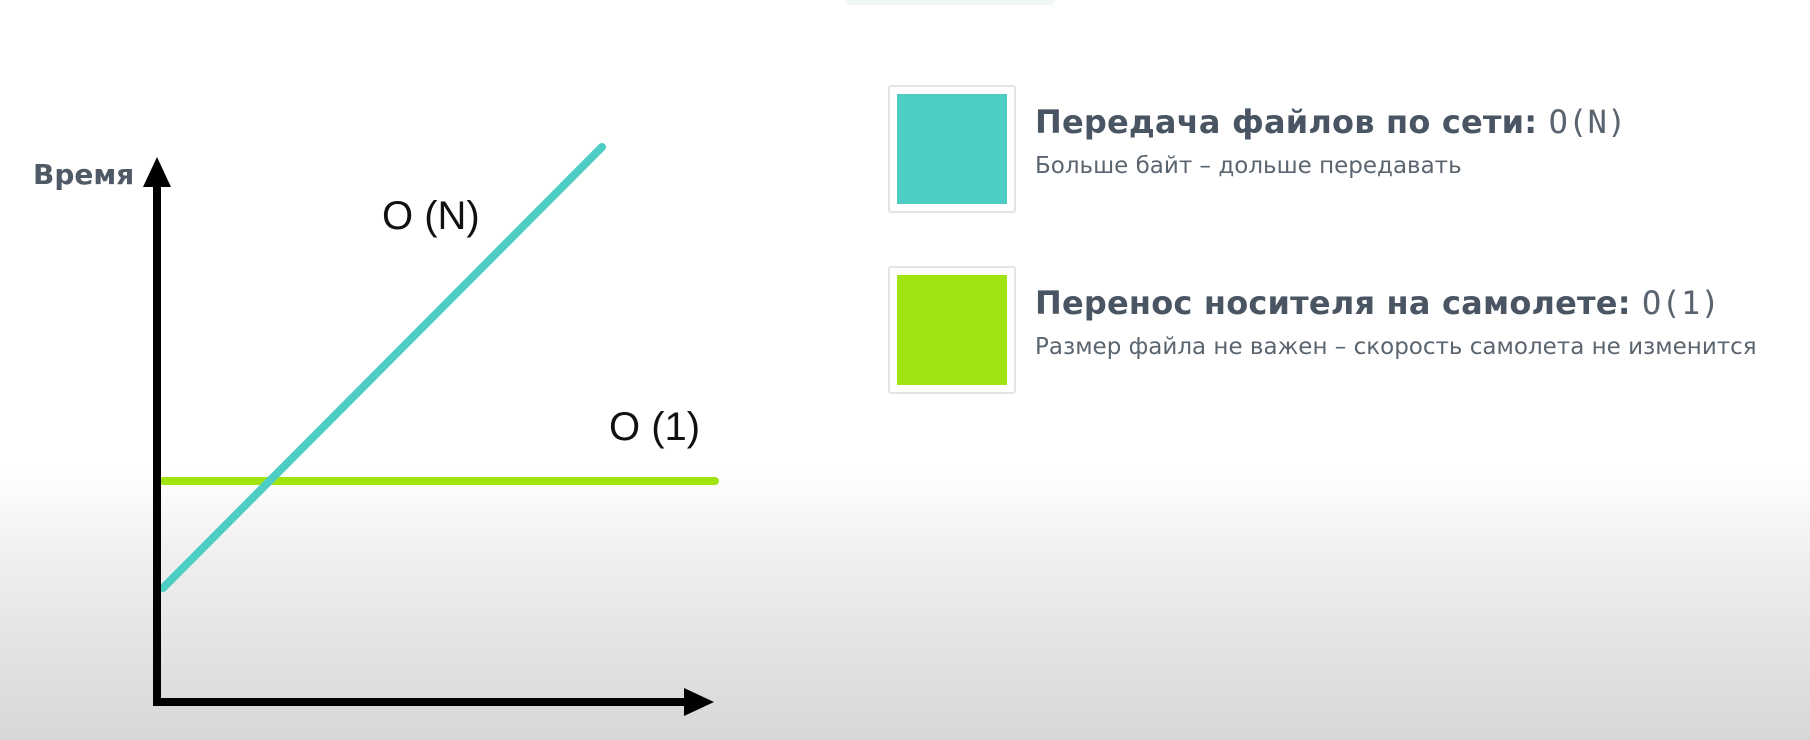 The image size is (1810, 740). Describe the element at coordinates (950, 2) in the screenshot. I see `top-bar-fragment` at that location.